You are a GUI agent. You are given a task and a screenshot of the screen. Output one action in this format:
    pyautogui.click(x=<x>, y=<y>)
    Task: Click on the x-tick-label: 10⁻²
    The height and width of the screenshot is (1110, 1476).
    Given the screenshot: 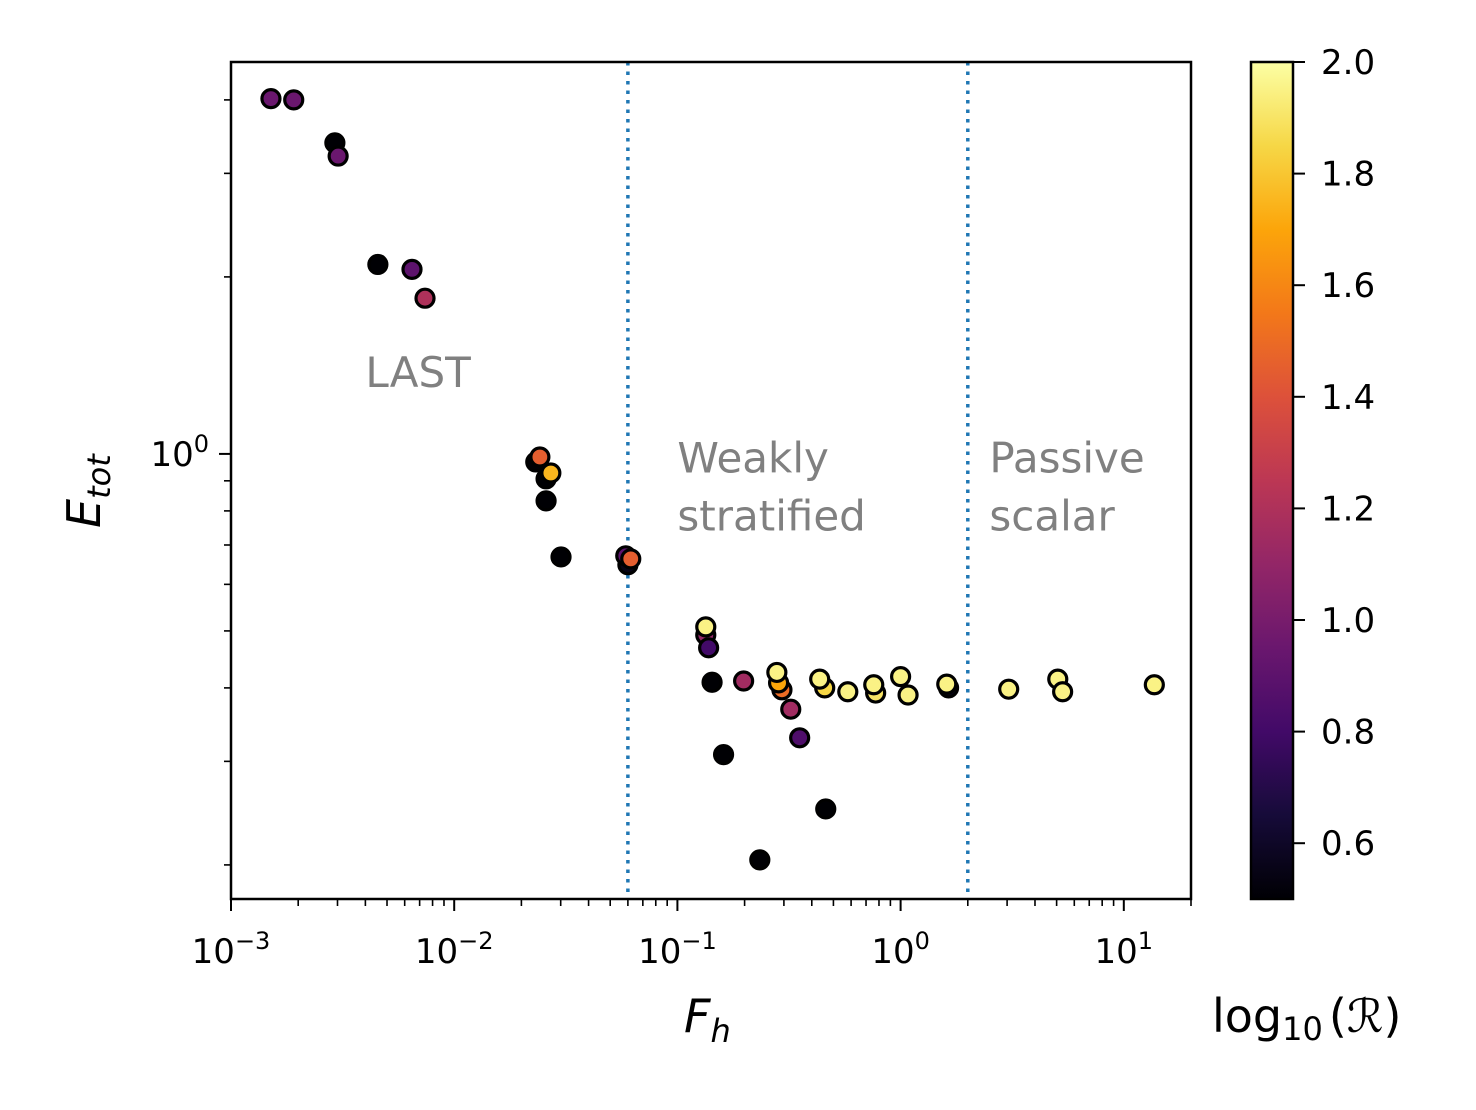 What is the action you would take?
    pyautogui.click(x=454, y=949)
    